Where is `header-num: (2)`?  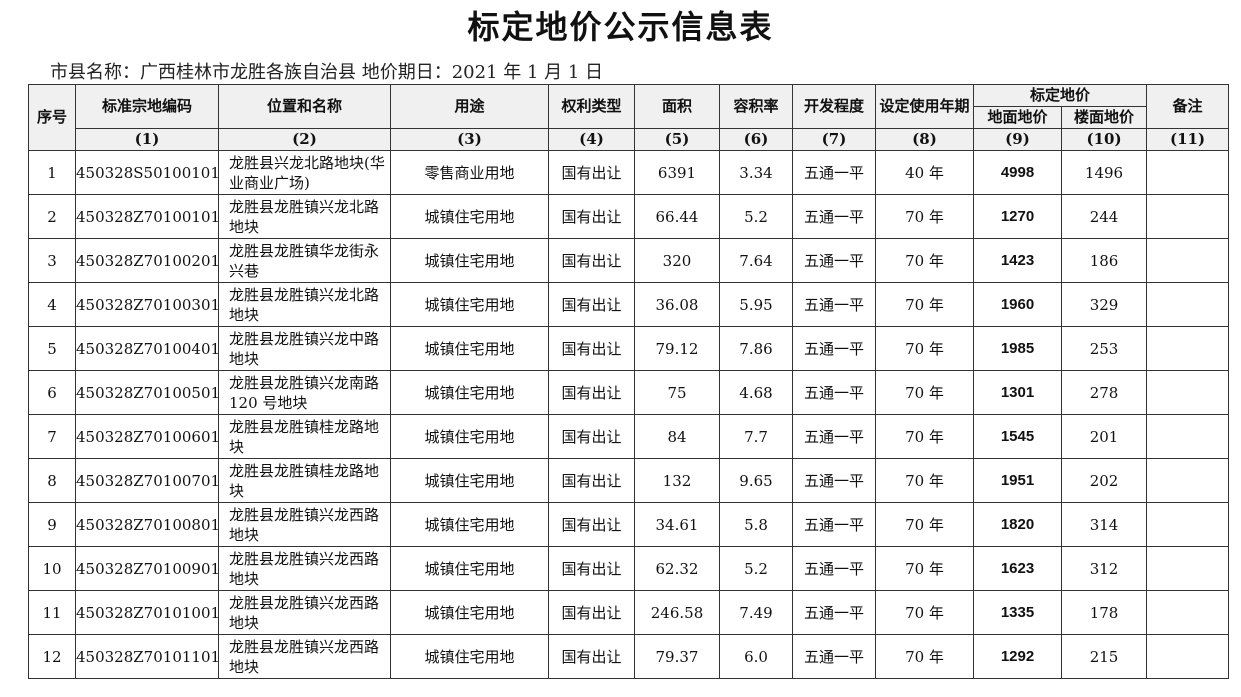 header-num: (2) is located at coordinates (304, 139).